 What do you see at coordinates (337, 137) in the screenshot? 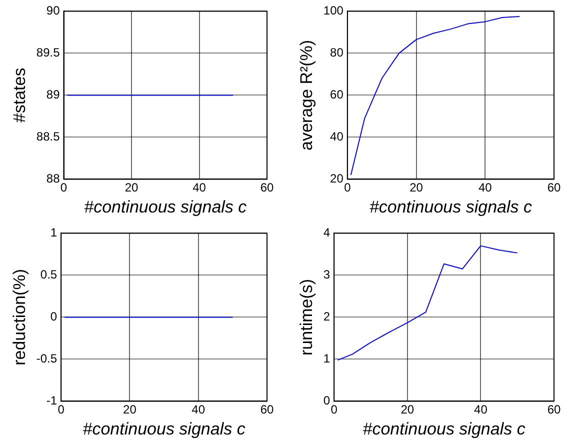
I see `y-tick-label: 40` at bounding box center [337, 137].